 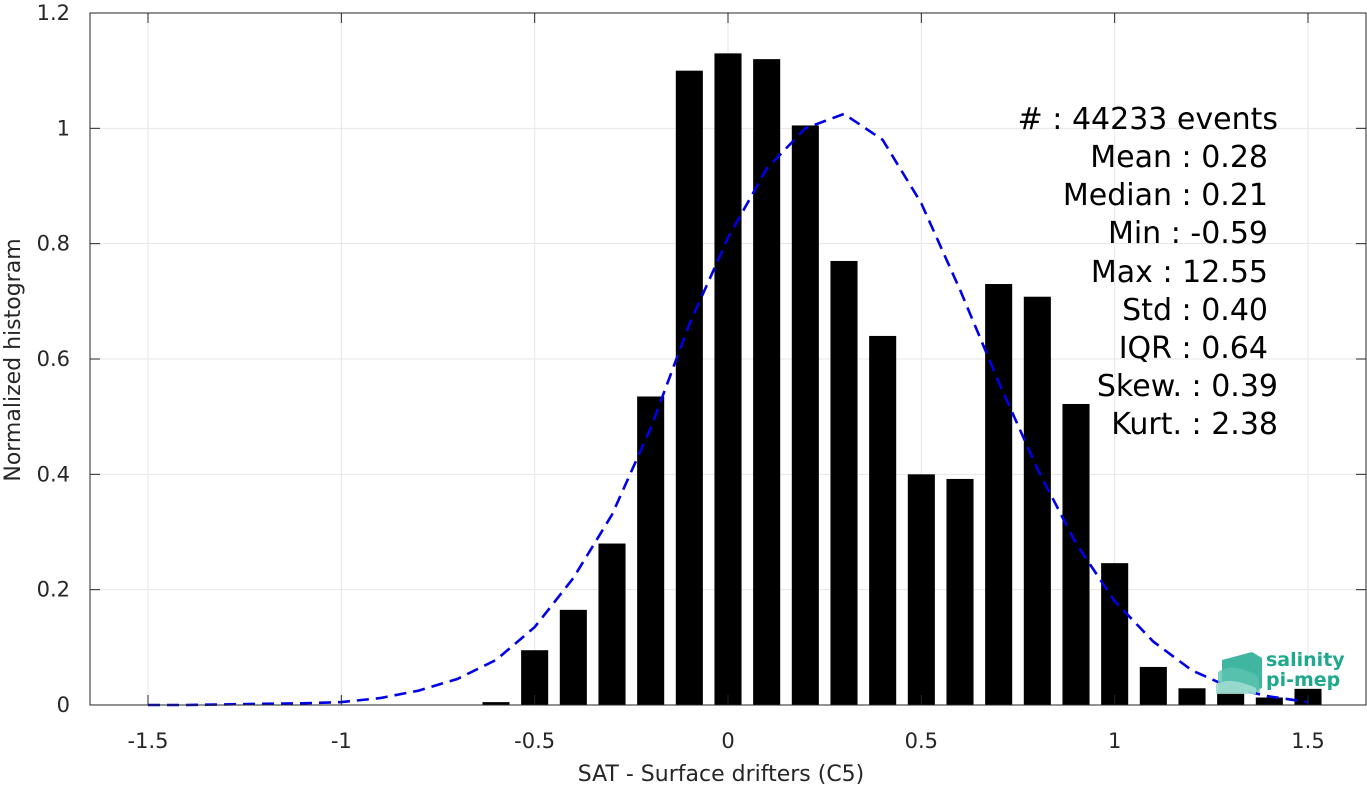 I want to click on y-axis-title: Normalized histogram, so click(x=13, y=359).